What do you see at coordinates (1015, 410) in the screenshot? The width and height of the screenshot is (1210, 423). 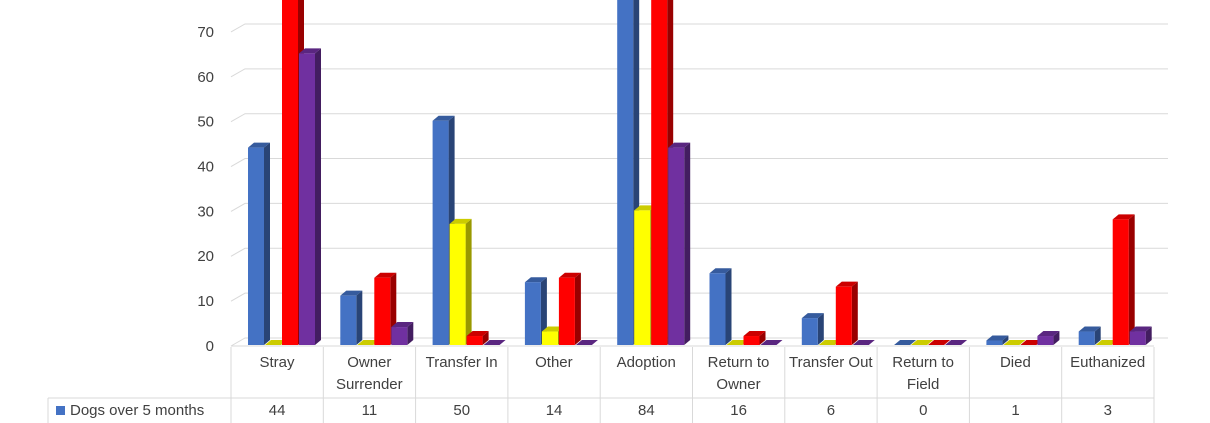 I see `table-value: 1` at bounding box center [1015, 410].